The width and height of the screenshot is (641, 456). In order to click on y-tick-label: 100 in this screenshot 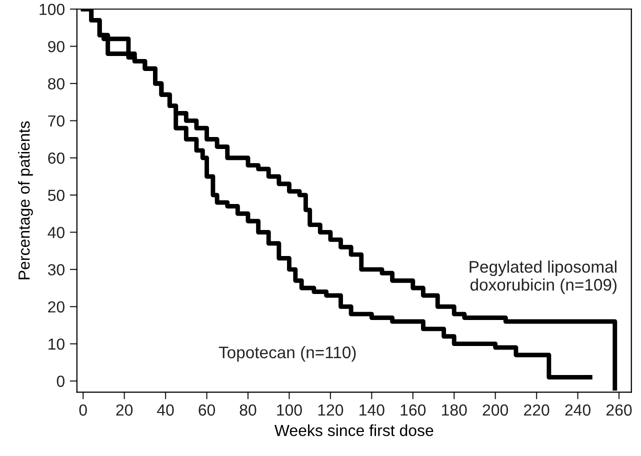, I will do `click(52, 10)`.